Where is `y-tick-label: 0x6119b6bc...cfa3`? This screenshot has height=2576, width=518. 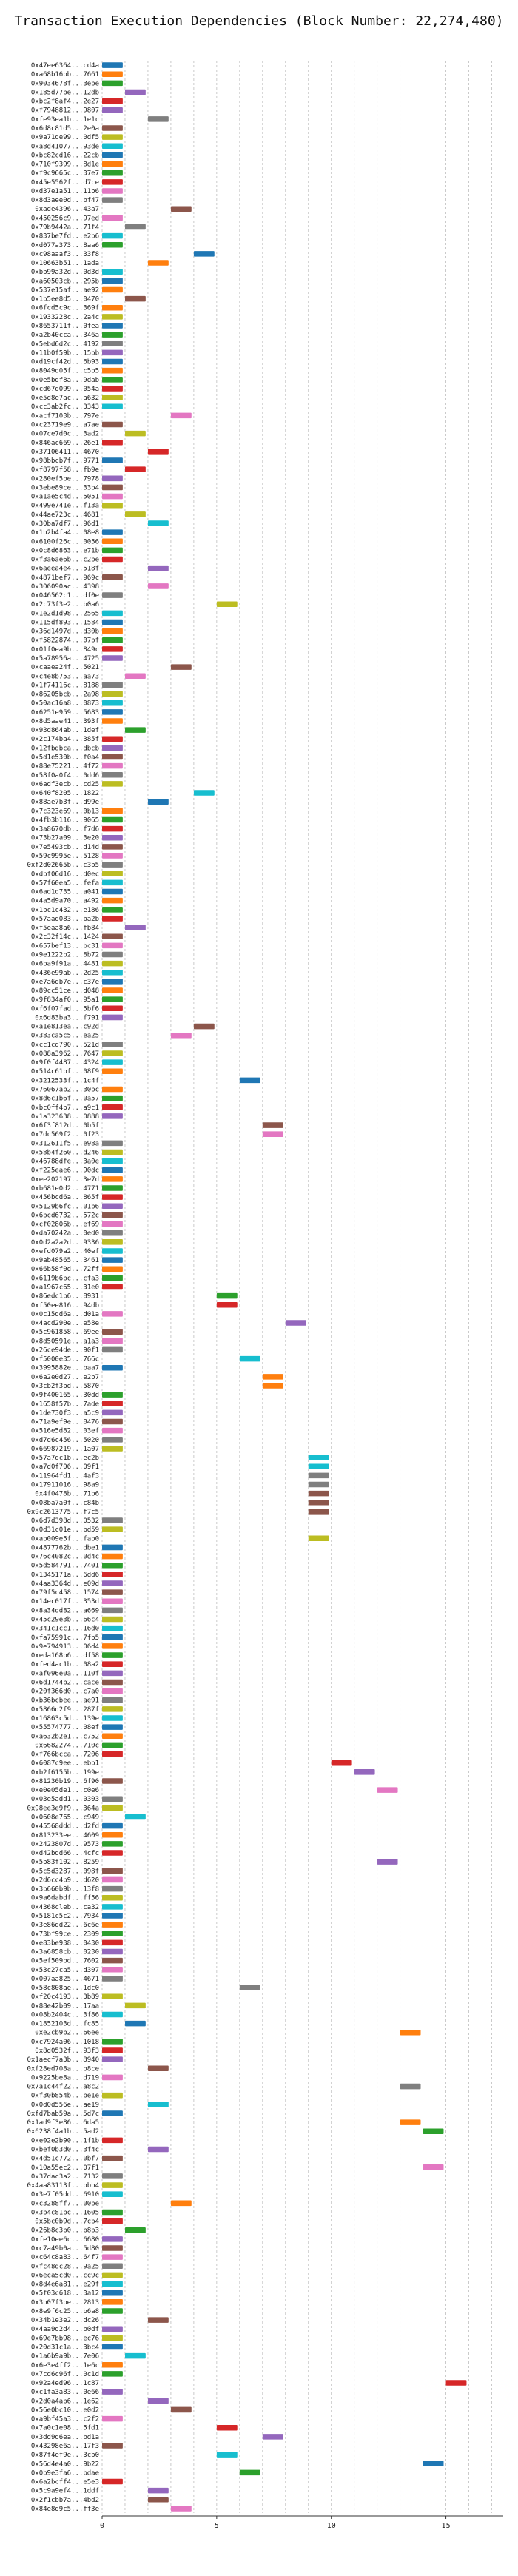 y-tick-label: 0x6119b6bc...cfa3 is located at coordinates (65, 1278).